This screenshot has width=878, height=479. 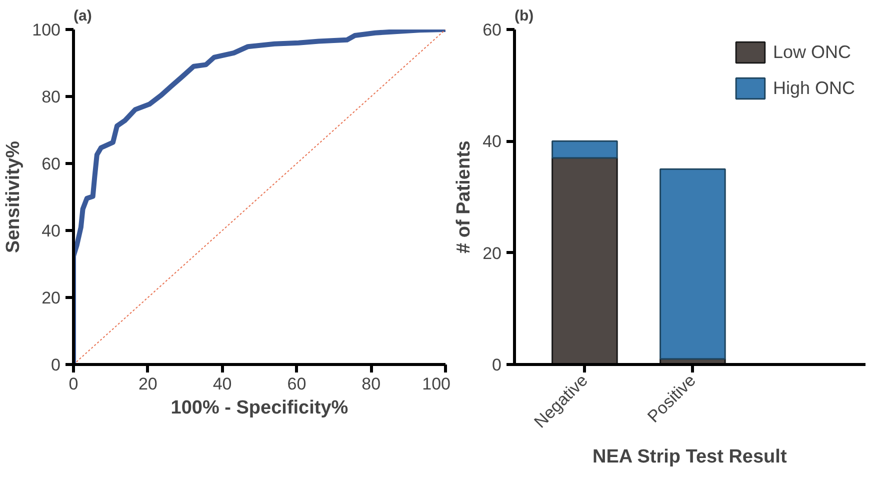 What do you see at coordinates (813, 88) in the screenshot?
I see `legend-label: High ONC` at bounding box center [813, 88].